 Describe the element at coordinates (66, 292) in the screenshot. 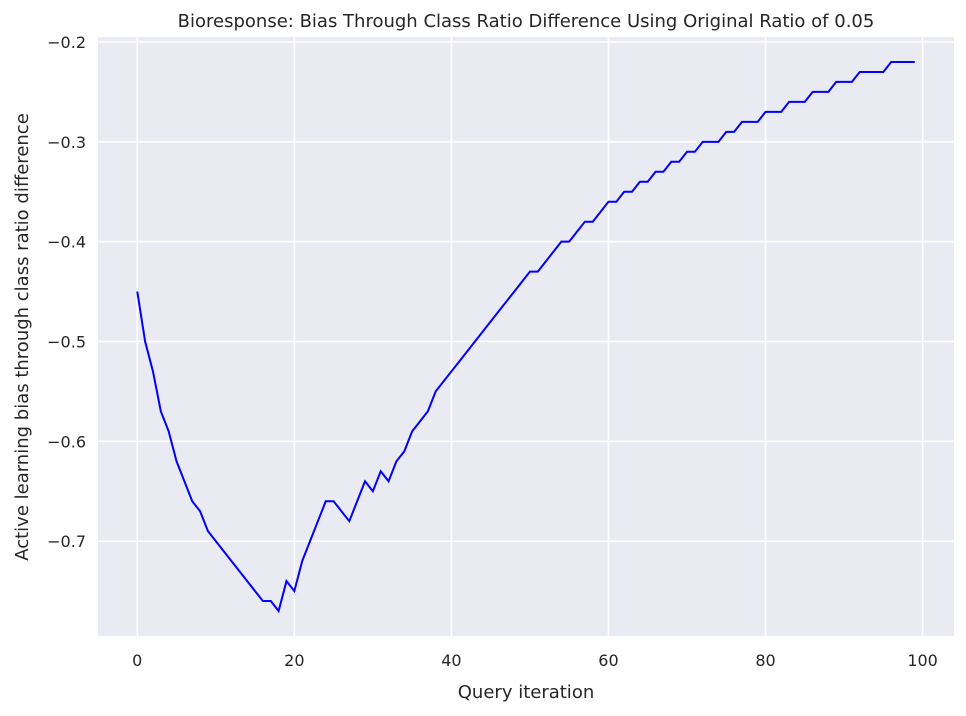

I see `y-tick-labels: −0.7 −0.6 −0.5 −0.4 −0.3 −0.2` at that location.